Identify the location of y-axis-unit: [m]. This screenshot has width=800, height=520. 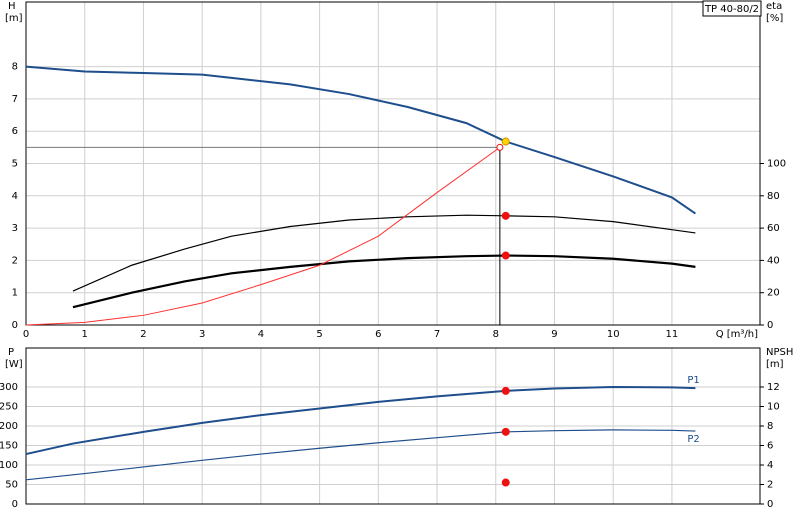
(14, 18).